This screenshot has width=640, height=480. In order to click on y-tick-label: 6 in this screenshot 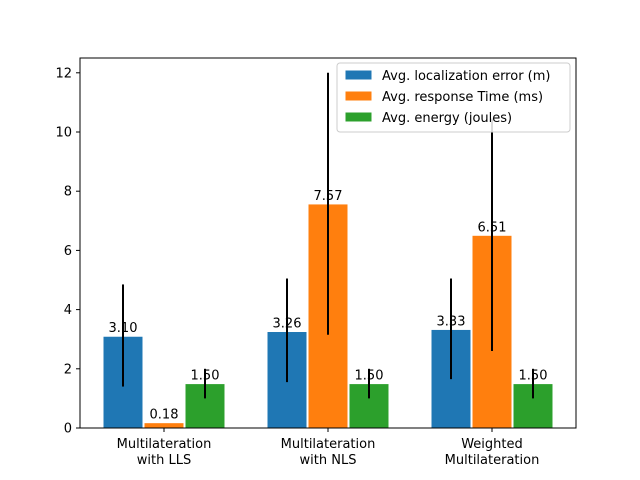, I will do `click(68, 251)`.